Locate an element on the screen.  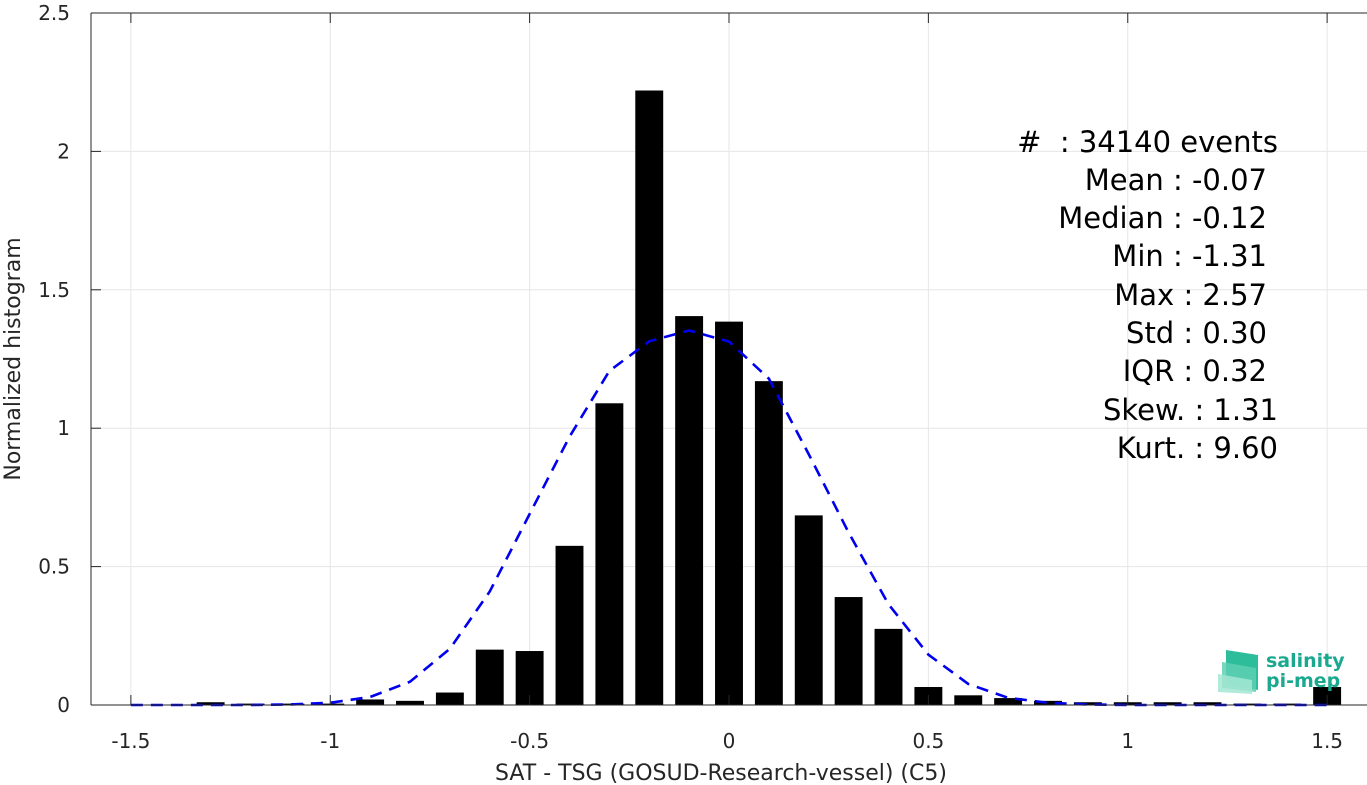
y-tick-label: 0 is located at coordinates (63, 705).